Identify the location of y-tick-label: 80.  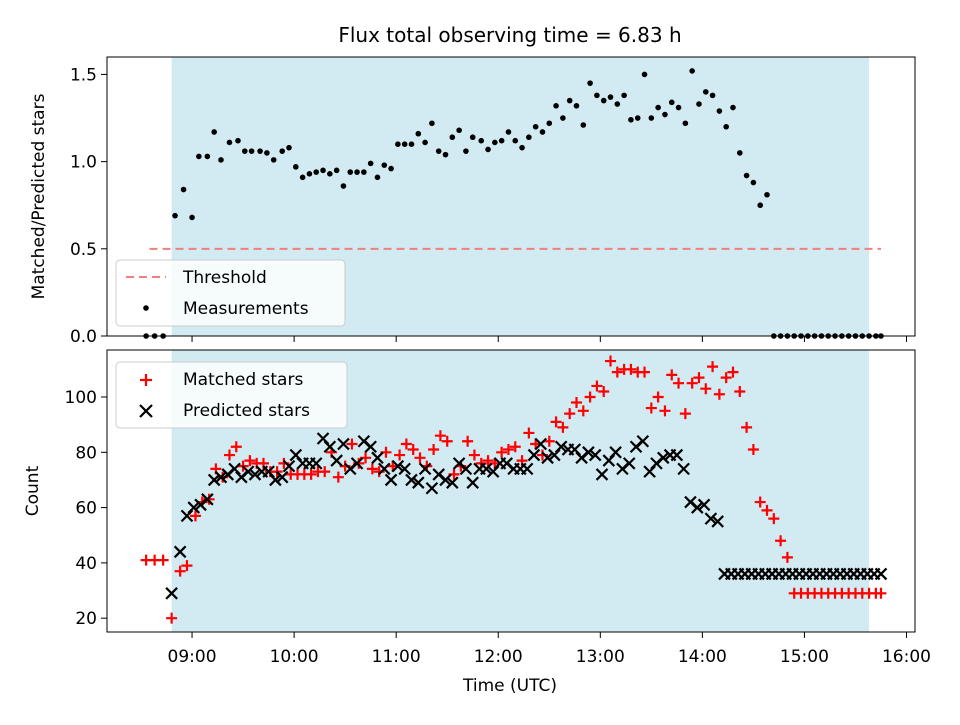
(86, 453).